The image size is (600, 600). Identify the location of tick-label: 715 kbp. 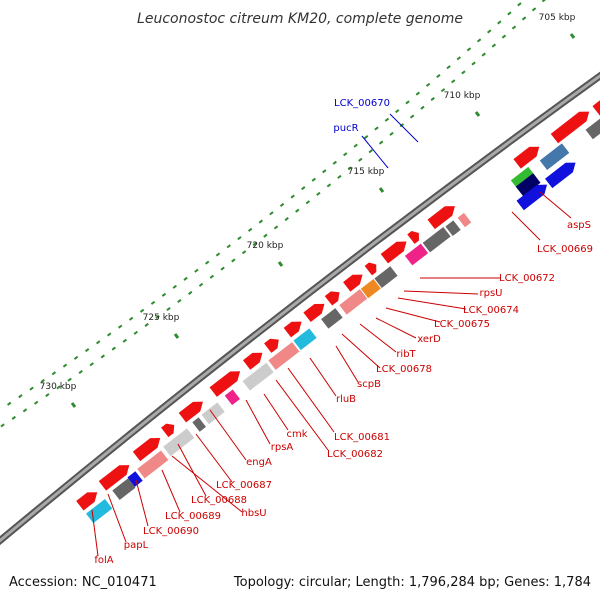
(366, 172).